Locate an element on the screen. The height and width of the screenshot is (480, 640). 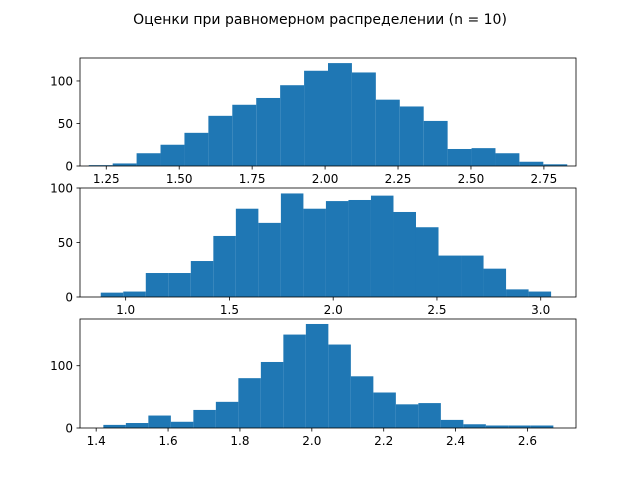
x-tick-label: 2.4 is located at coordinates (455, 441).